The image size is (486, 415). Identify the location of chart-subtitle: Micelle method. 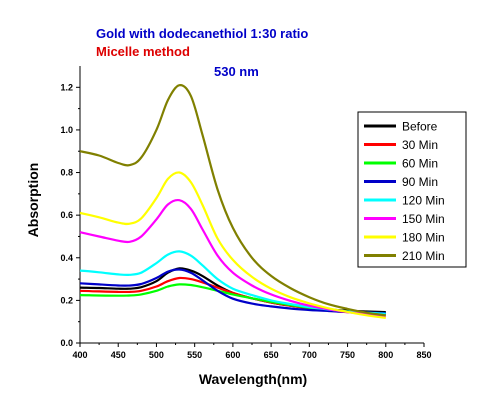
(143, 51).